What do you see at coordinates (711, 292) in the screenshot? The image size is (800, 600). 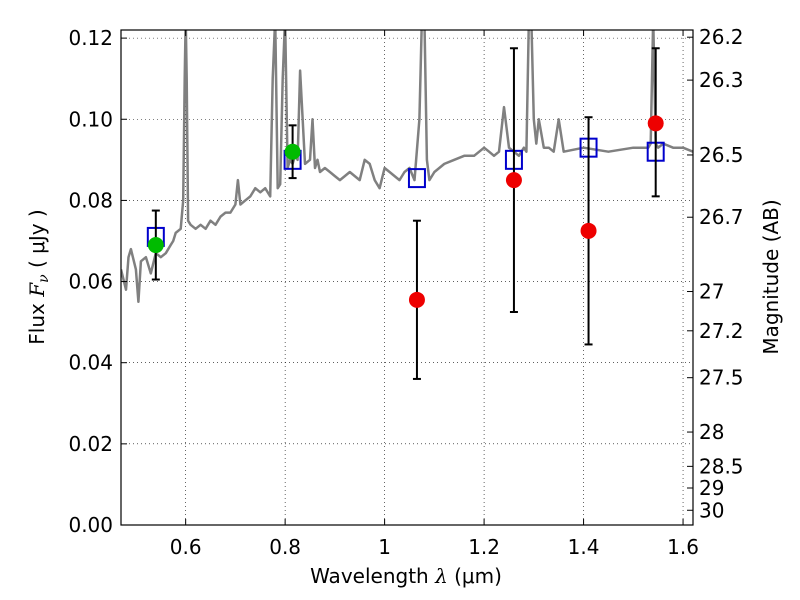 I see `magnitude-tick-label: 27` at bounding box center [711, 292].